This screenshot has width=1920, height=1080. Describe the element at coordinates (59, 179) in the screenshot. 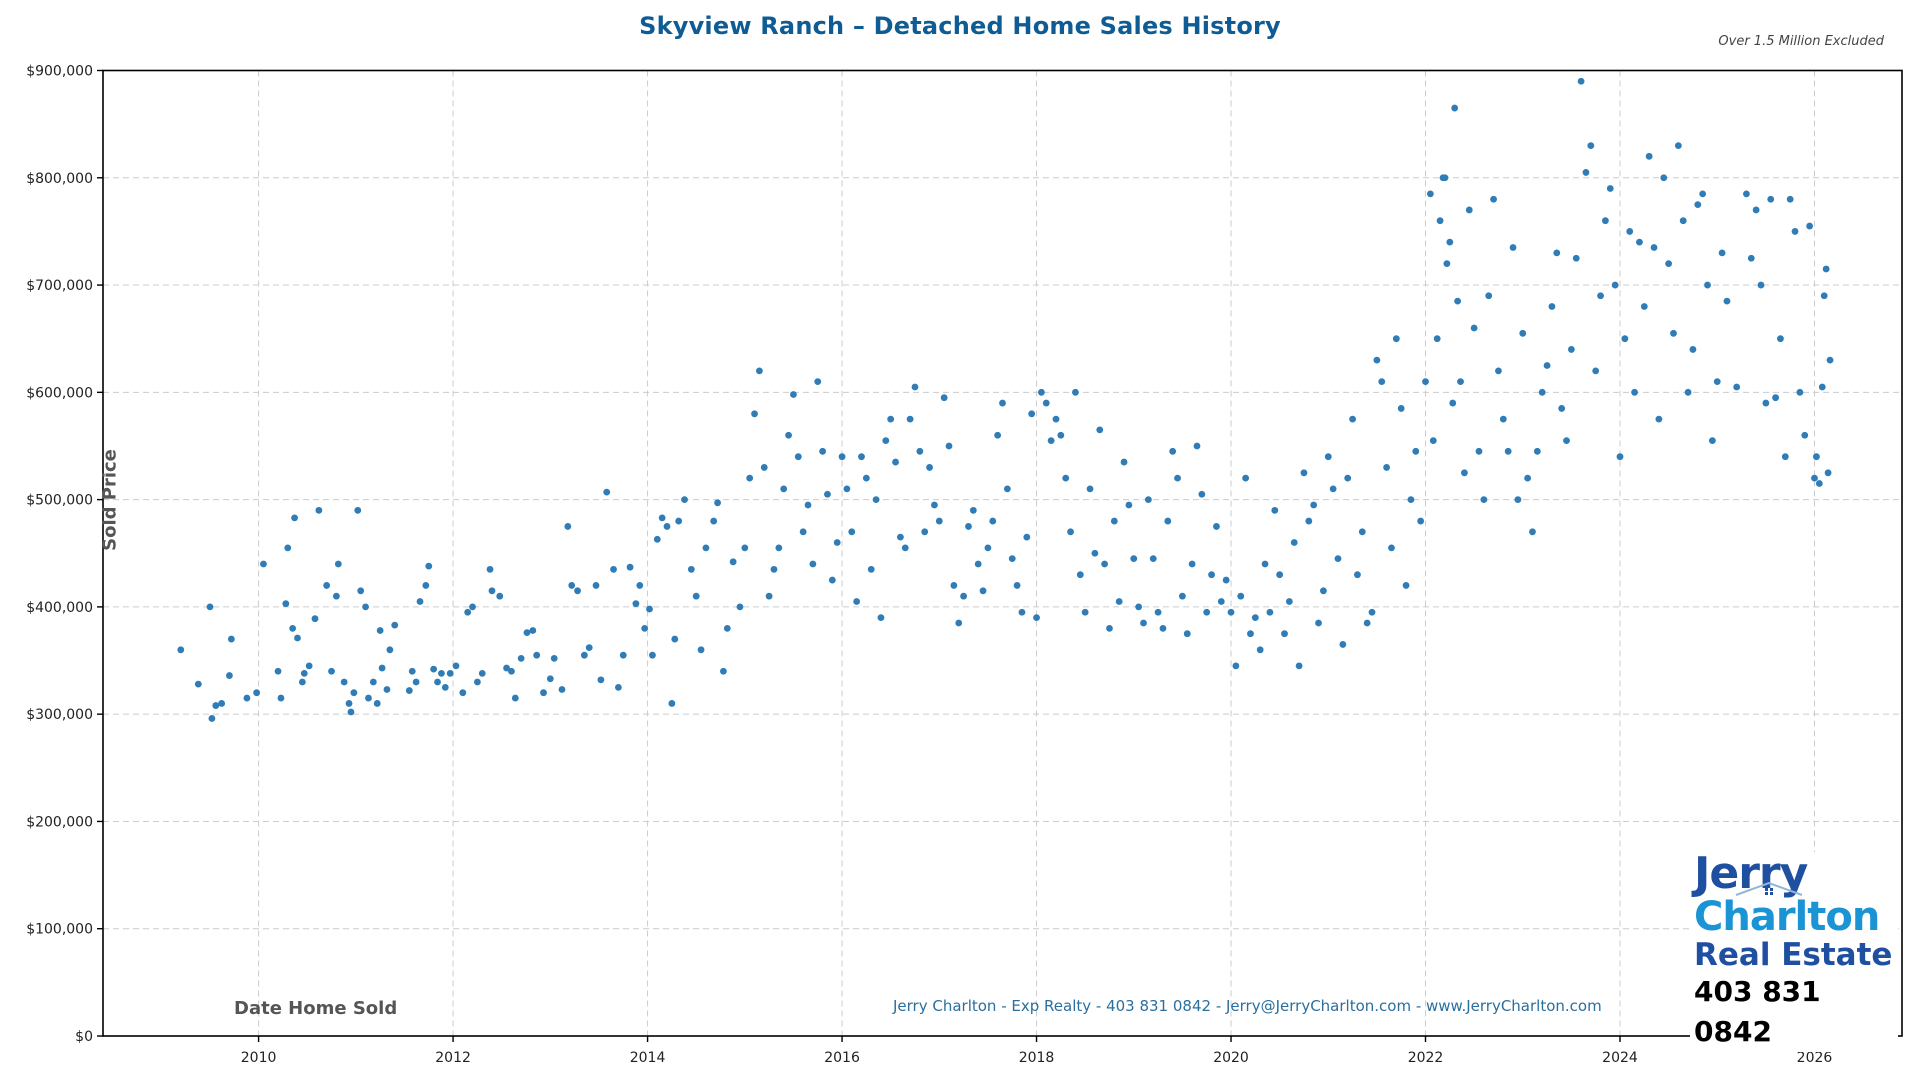

I see `y-tick-label: $800,000` at that location.